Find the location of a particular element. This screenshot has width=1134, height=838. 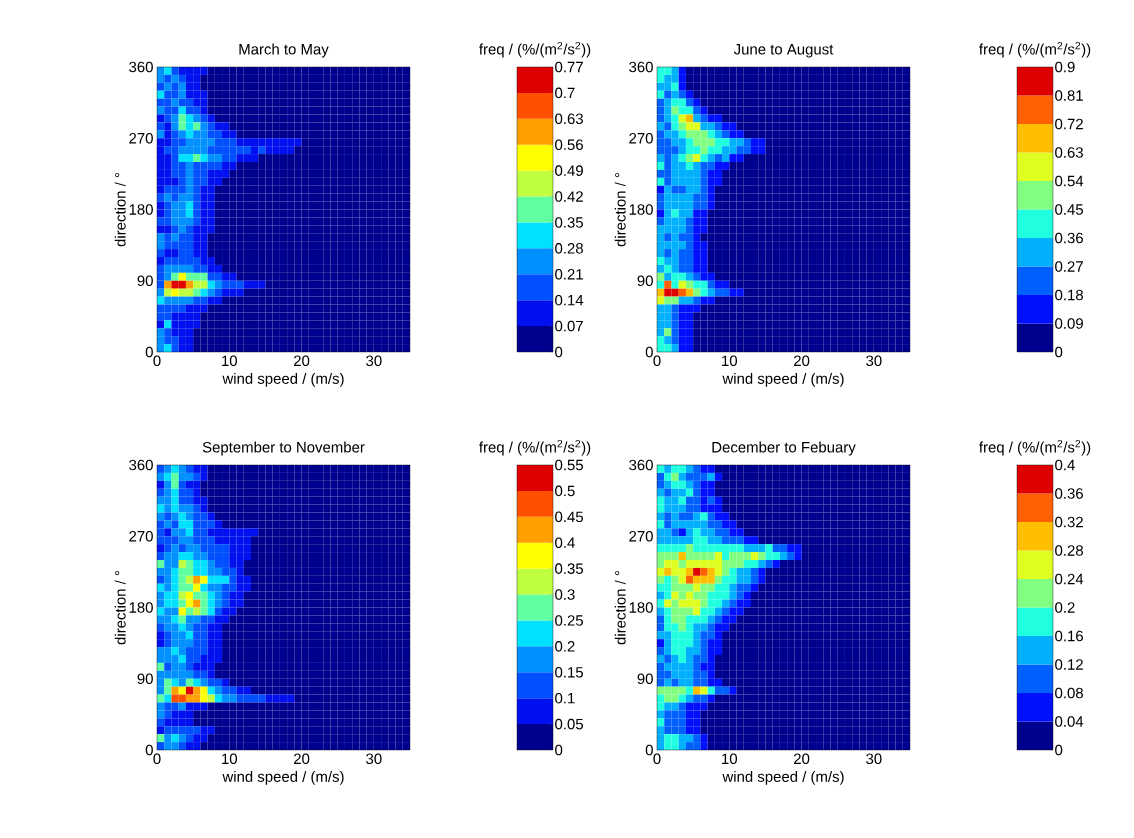

color-bar-label: 0.32 is located at coordinates (1069, 522).